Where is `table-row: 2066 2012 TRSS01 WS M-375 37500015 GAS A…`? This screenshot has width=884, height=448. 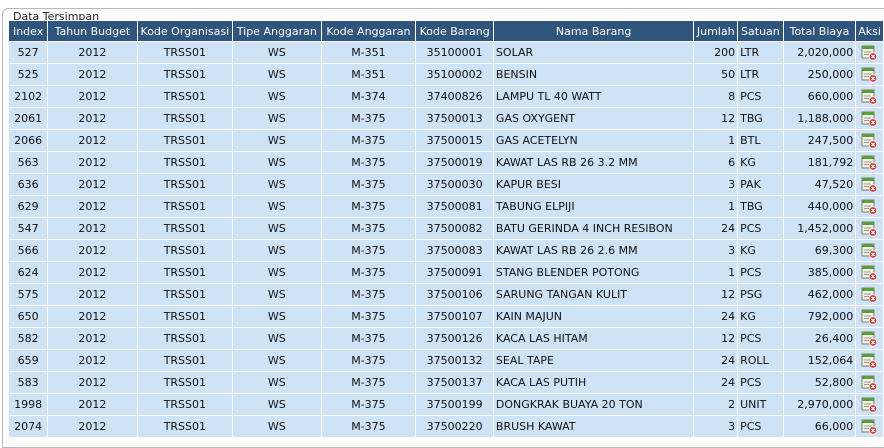
table-row: 2066 2012 TRSS01 WS M-375 37500015 GAS A… is located at coordinates (445, 140).